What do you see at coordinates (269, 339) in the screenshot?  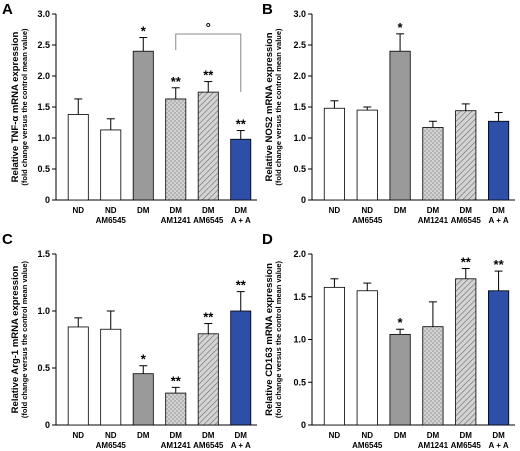 I see `y-axis-title: Relative CD163 mRNA expression` at bounding box center [269, 339].